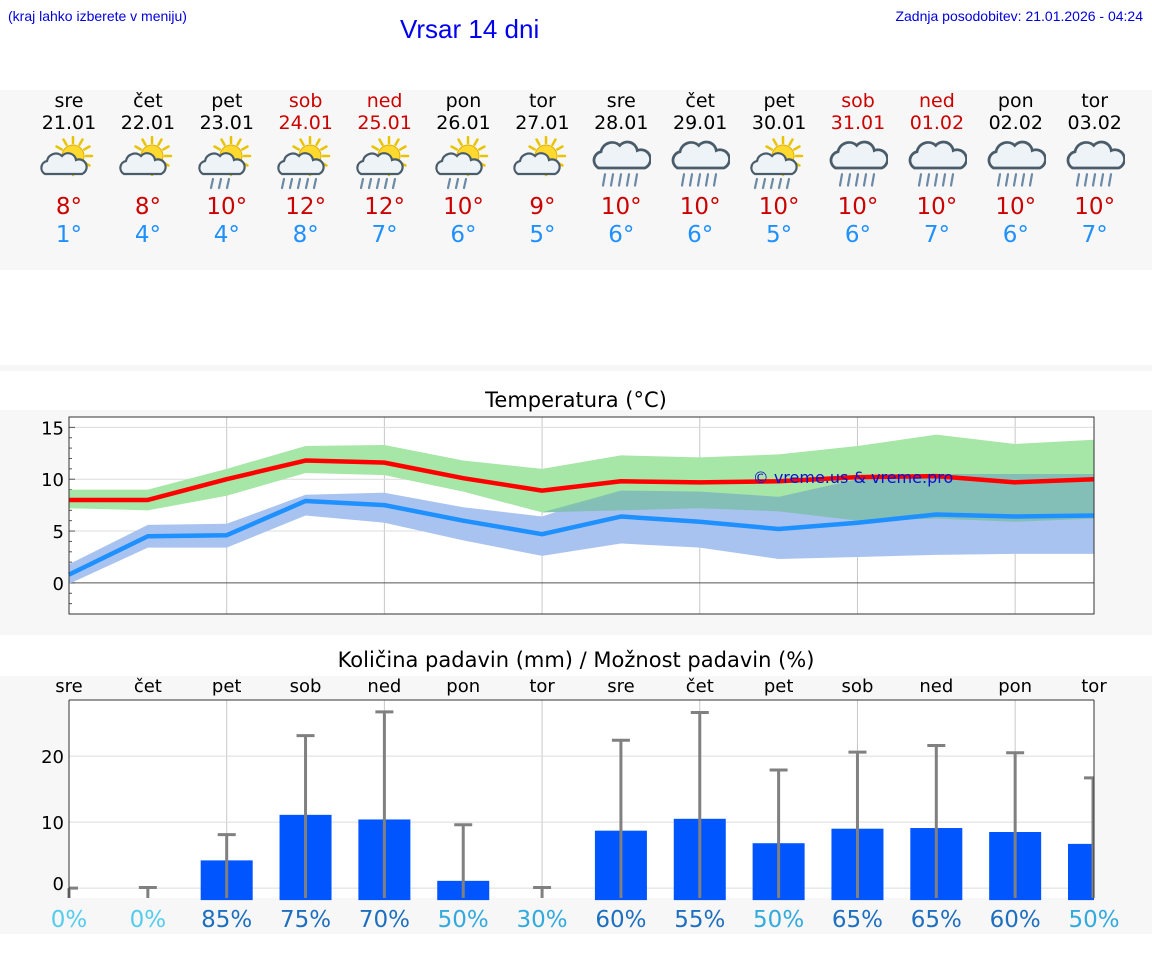 The height and width of the screenshot is (975, 1152). Describe the element at coordinates (853, 477) in the screenshot. I see `watermark: © vreme.us & vreme.pro` at that location.